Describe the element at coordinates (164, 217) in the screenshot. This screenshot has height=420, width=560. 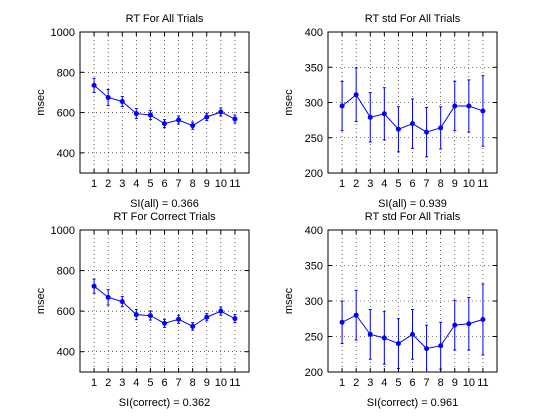
I see `chart-title: RT For Correct Trials` at that location.